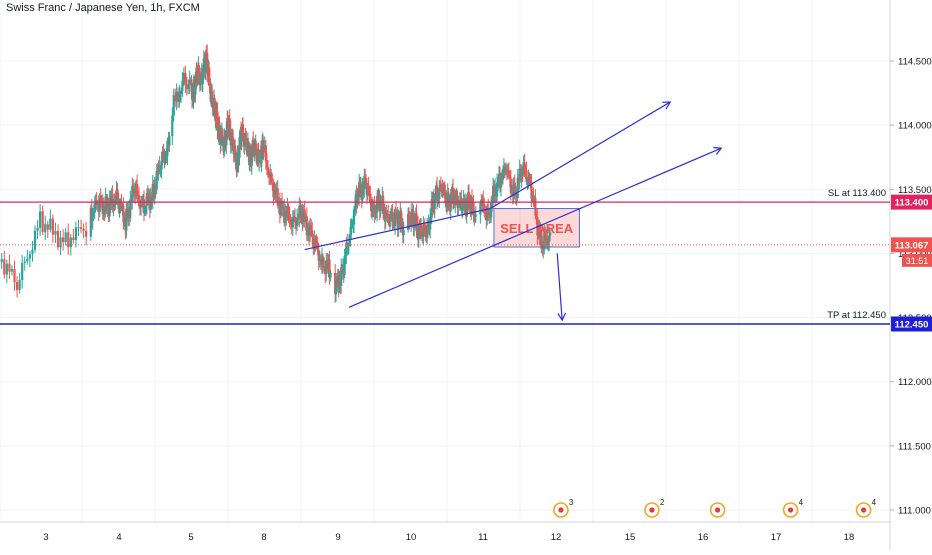  Describe the element at coordinates (915, 126) in the screenshot. I see `y-tick-label: 114.000` at that location.